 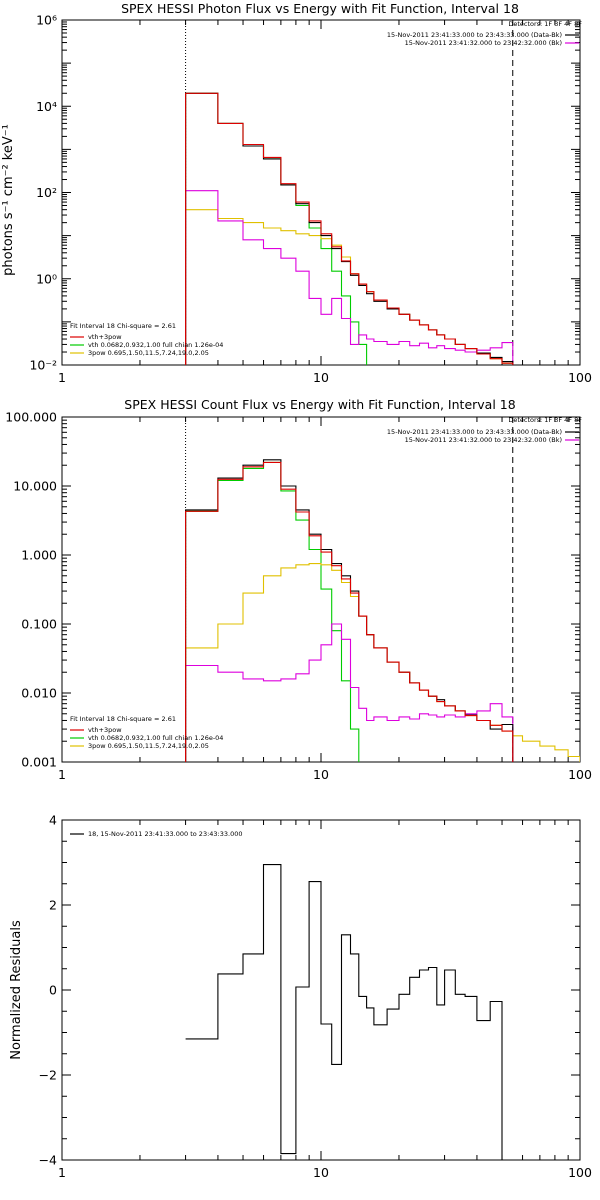 I want to click on count-flux-detector-header: Detectors: 1F 3F 4F 8F, so click(x=545, y=420).